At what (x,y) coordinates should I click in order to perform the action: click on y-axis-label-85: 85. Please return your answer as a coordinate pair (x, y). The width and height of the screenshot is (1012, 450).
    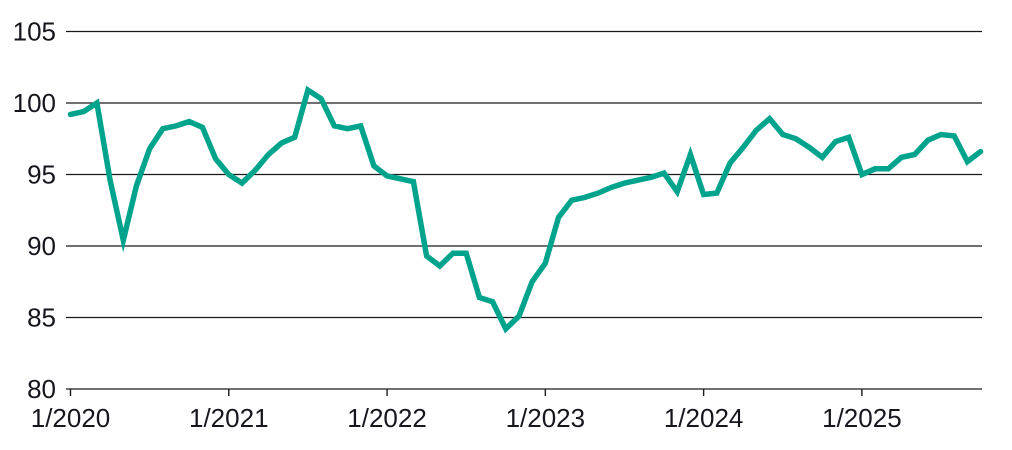
    Looking at the image, I should click on (41, 318).